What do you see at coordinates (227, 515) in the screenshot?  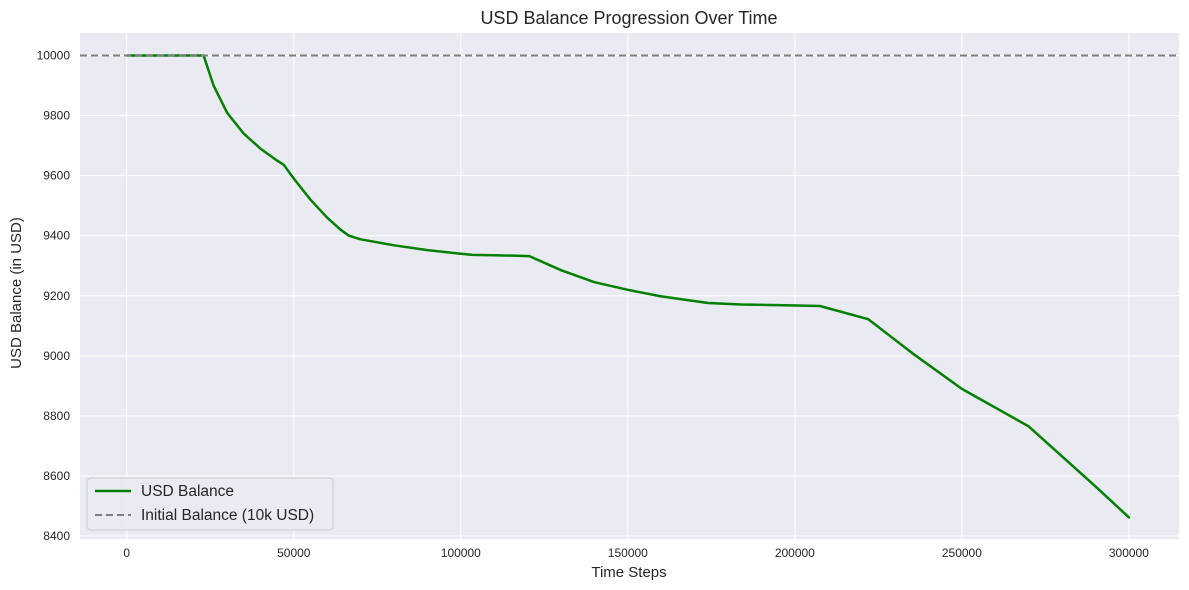 I see `legend-label-initial-balance: Initial Balance (10k USD)` at bounding box center [227, 515].